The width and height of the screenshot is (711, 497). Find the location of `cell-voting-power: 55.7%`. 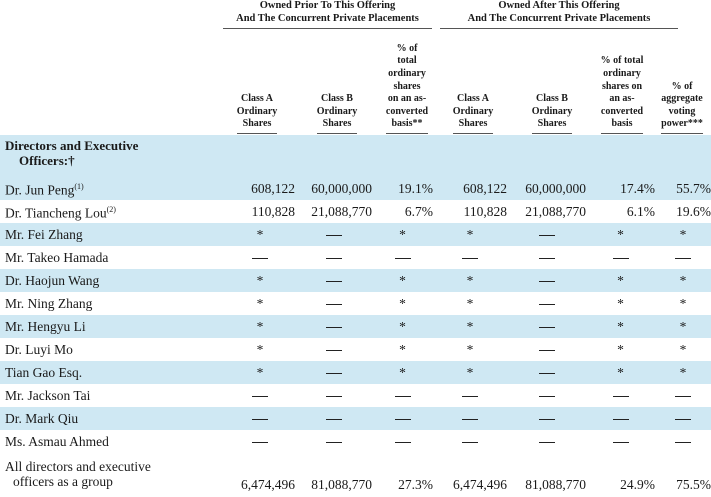

cell-voting-power: 55.7% is located at coordinates (683, 188).